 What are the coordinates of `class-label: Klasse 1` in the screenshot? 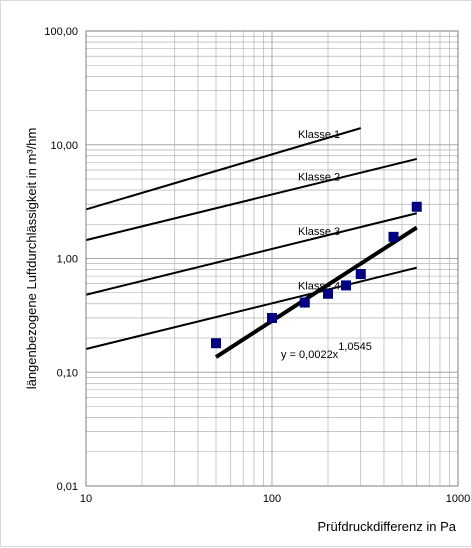 It's located at (319, 135).